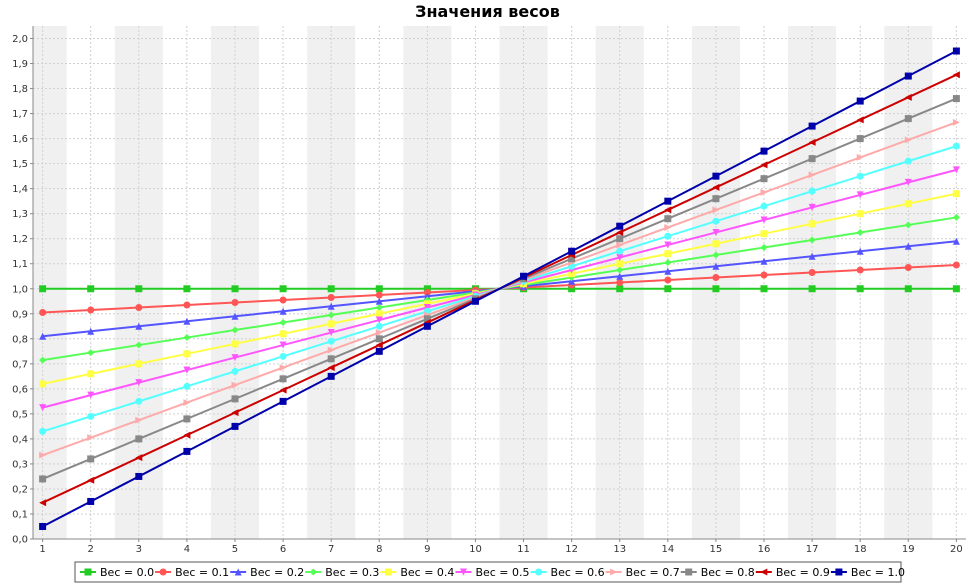  What do you see at coordinates (667, 549) in the screenshot?
I see `x-tick-label: 14` at bounding box center [667, 549].